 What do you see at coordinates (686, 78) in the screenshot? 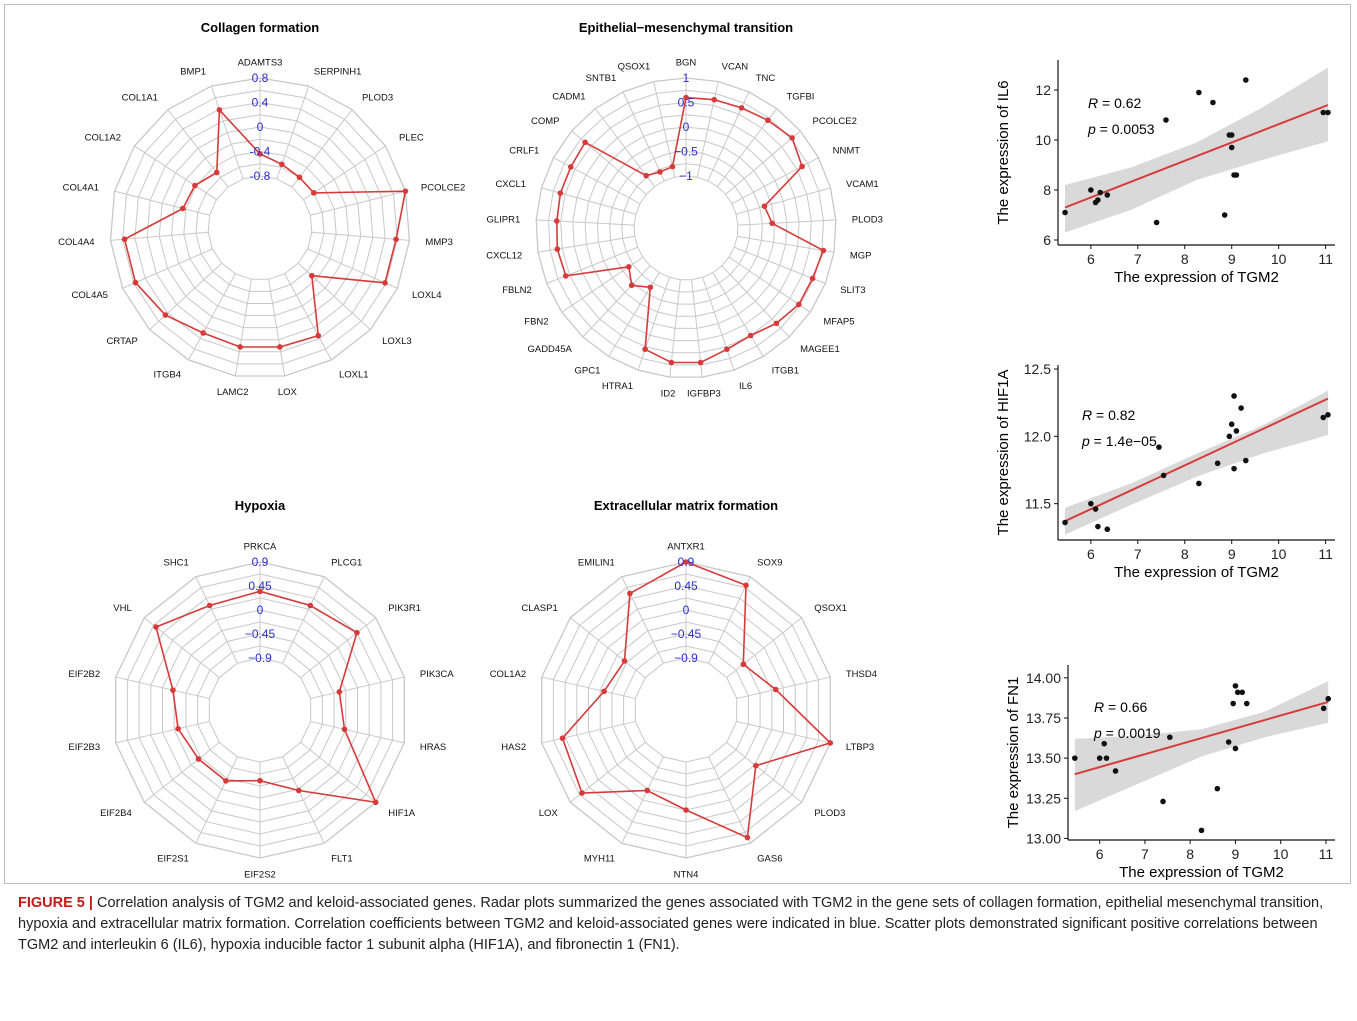
I see `radar-tick-label: 1` at bounding box center [686, 78].